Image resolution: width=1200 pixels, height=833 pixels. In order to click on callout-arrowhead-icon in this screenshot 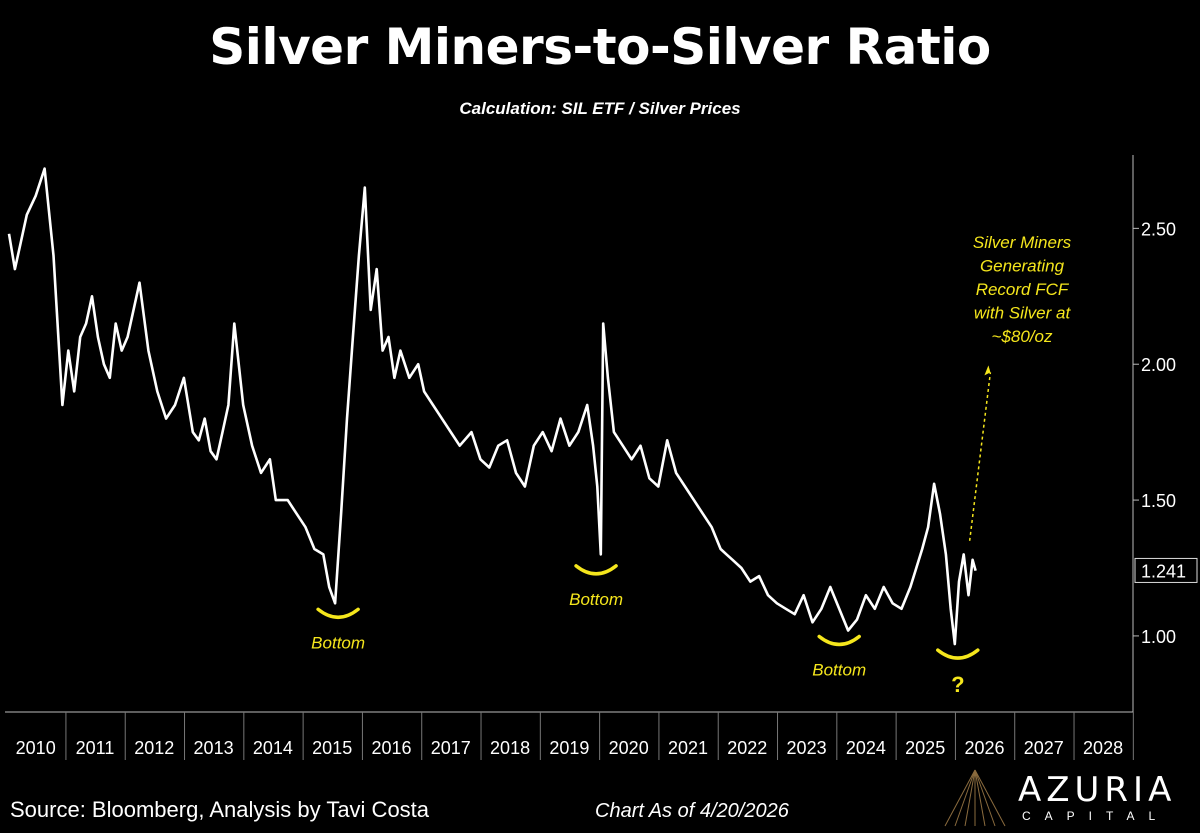, I will do `click(987, 370)`.